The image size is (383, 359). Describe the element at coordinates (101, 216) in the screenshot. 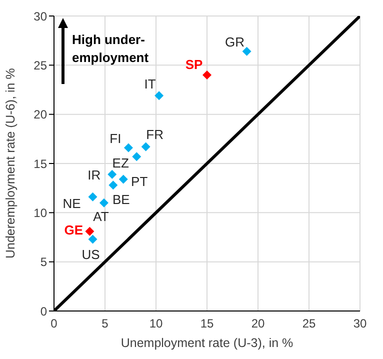

I see `annotation: AT` at that location.